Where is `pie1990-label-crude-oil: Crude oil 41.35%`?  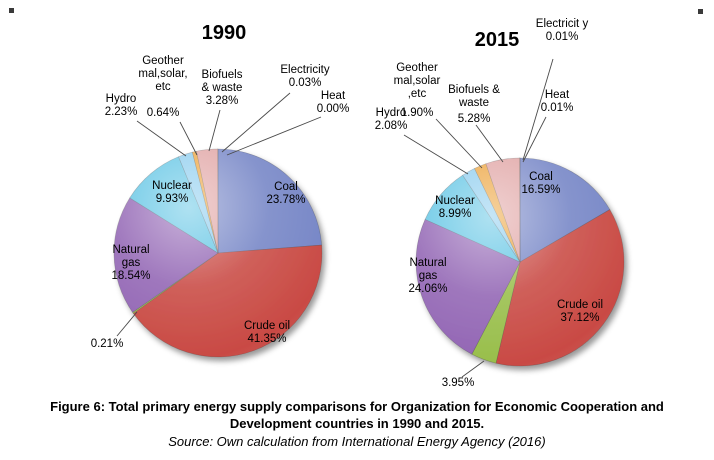
pie1990-label-crude-oil: Crude oil 41.35% is located at coordinates (267, 333).